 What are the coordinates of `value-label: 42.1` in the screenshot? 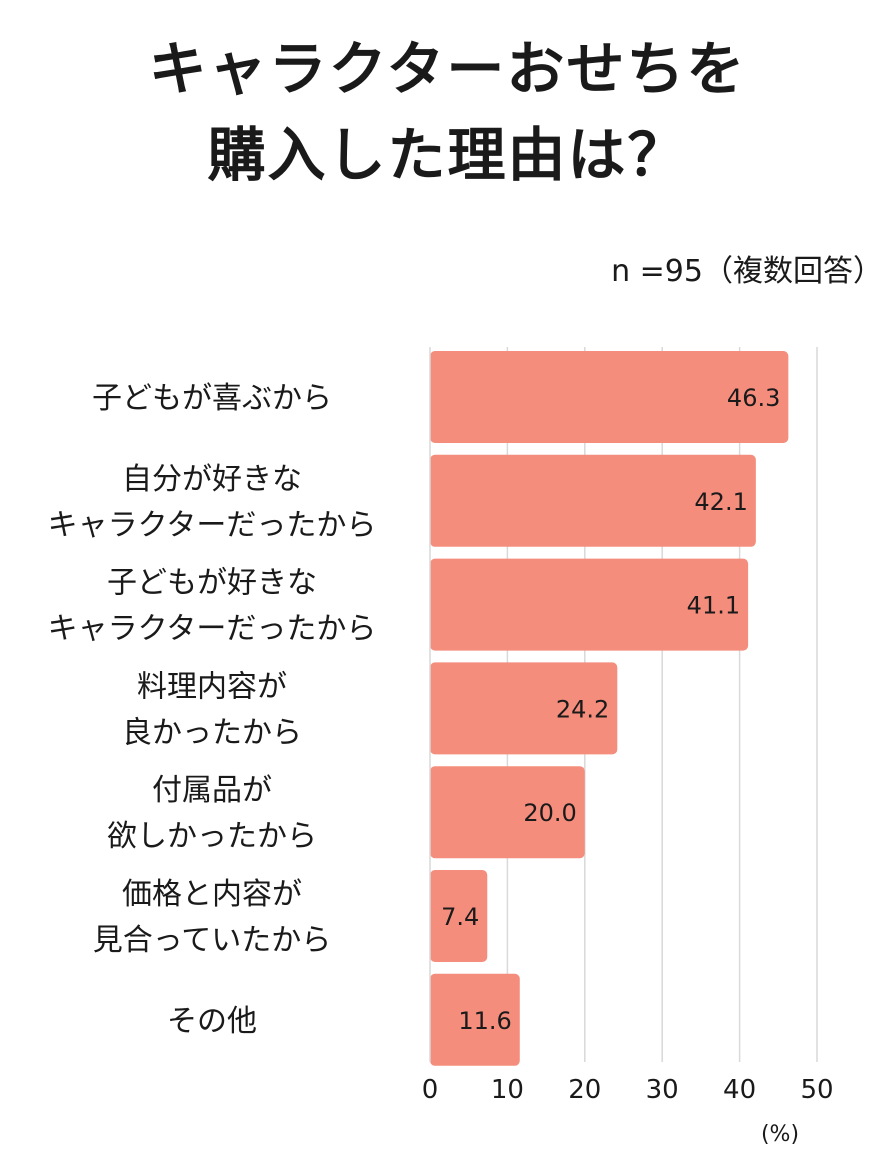 It's located at (720, 502).